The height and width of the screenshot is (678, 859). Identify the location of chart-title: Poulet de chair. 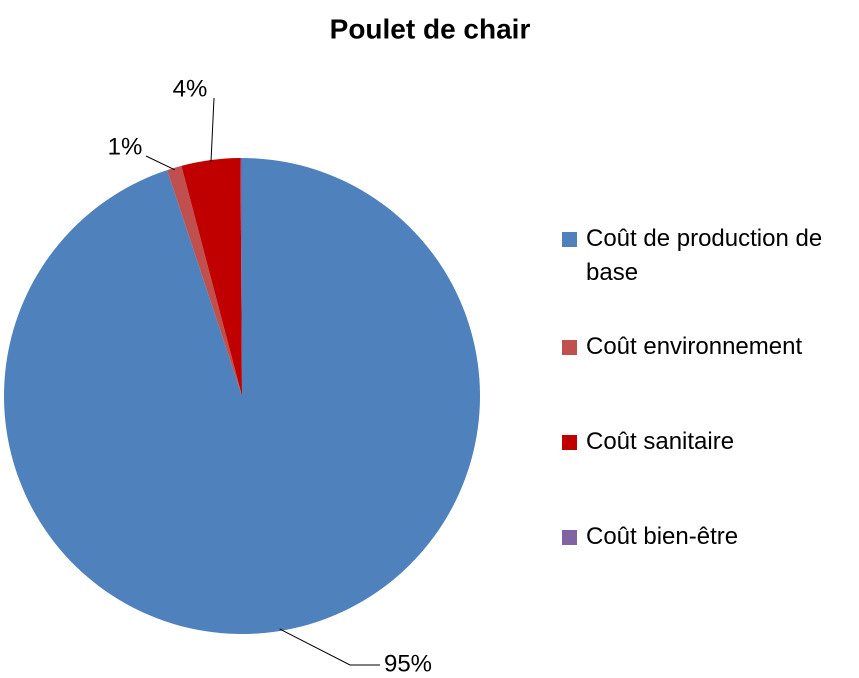
(430, 28).